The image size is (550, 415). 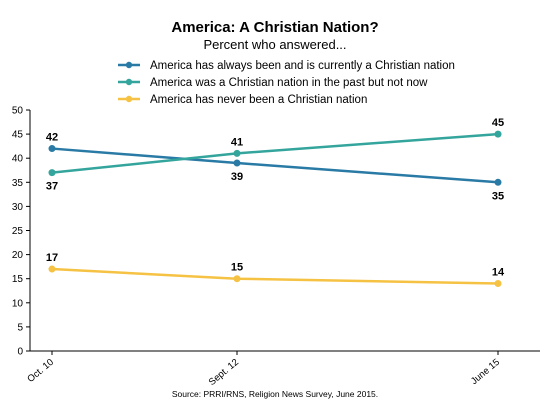 I want to click on data-label: 15, so click(x=237, y=268).